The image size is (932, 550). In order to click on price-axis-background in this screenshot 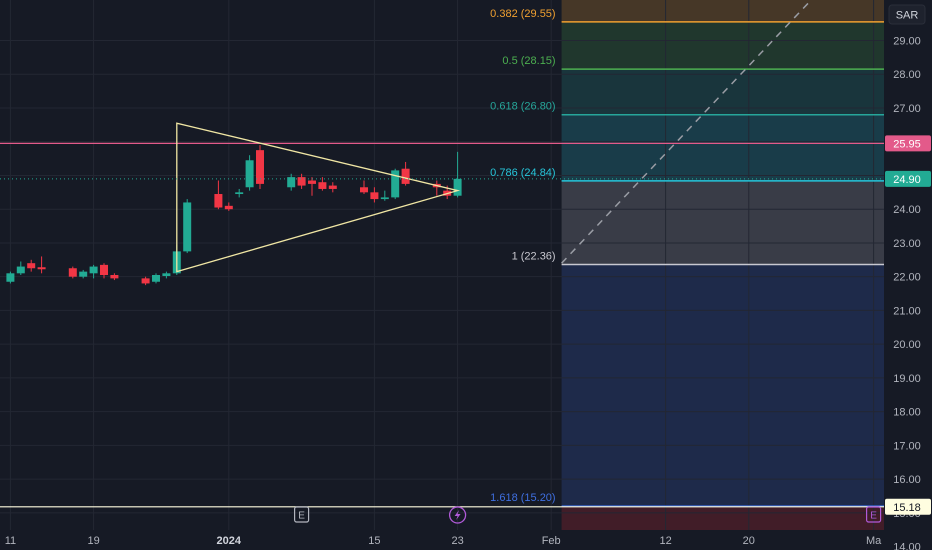, I will do `click(908, 275)`.